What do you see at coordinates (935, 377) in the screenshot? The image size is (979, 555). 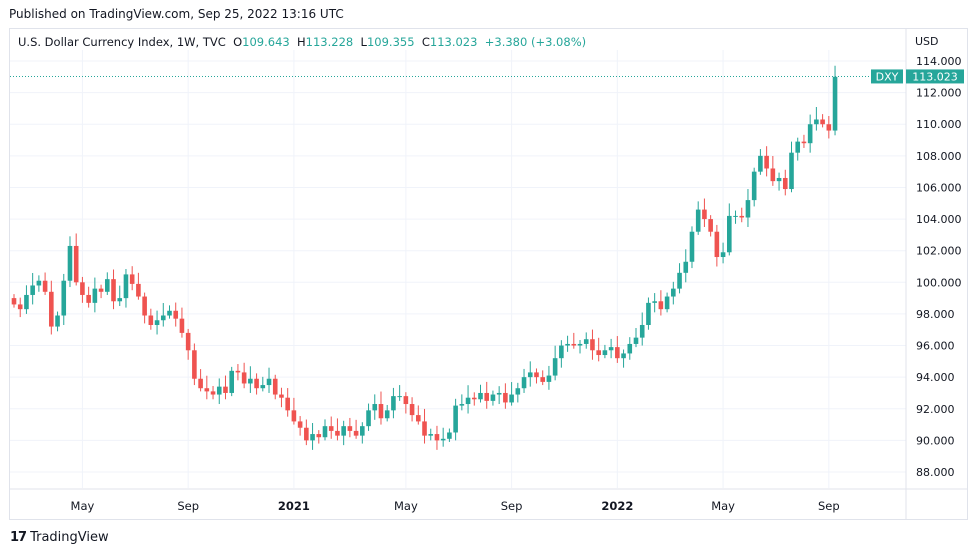 I see `y-tick-label: 94.000` at bounding box center [935, 377].